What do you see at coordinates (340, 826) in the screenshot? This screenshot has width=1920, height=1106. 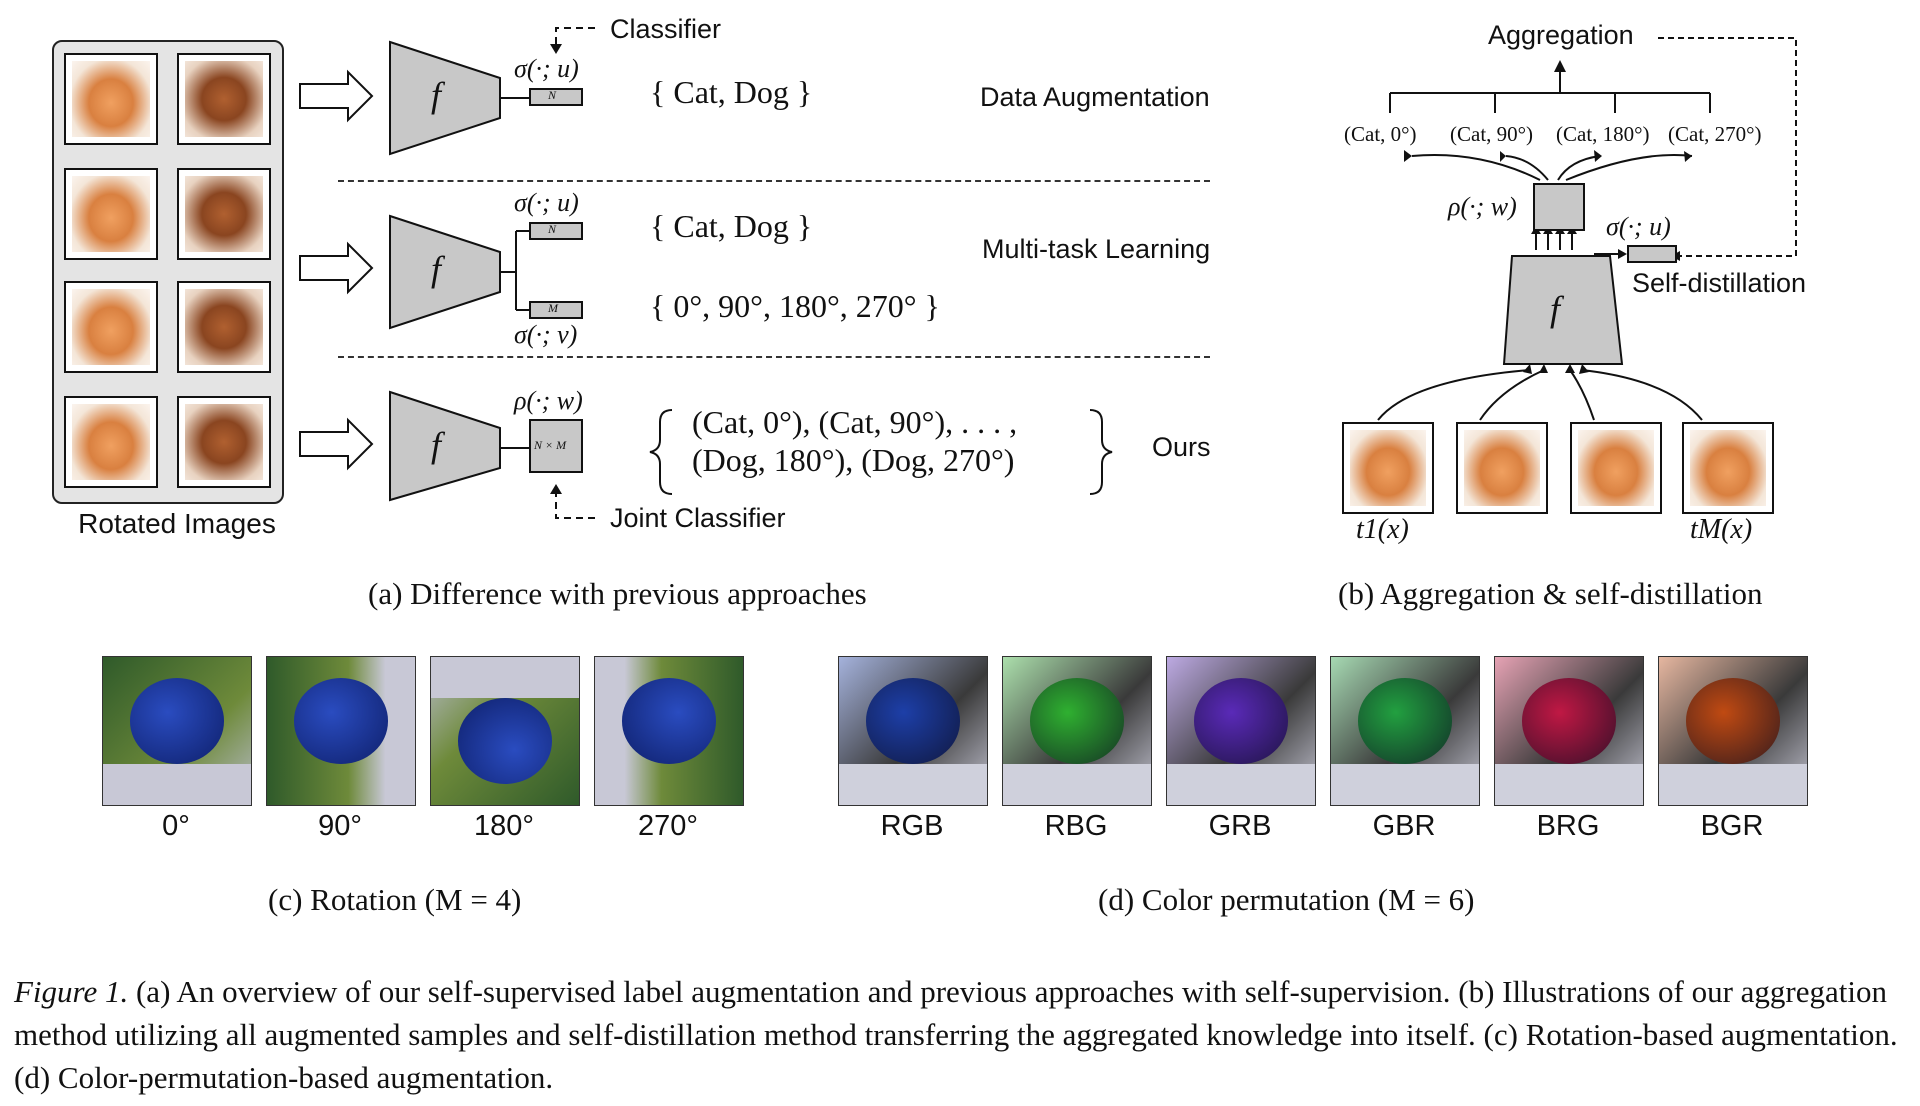 I see `rotation-label-90: 90°` at bounding box center [340, 826].